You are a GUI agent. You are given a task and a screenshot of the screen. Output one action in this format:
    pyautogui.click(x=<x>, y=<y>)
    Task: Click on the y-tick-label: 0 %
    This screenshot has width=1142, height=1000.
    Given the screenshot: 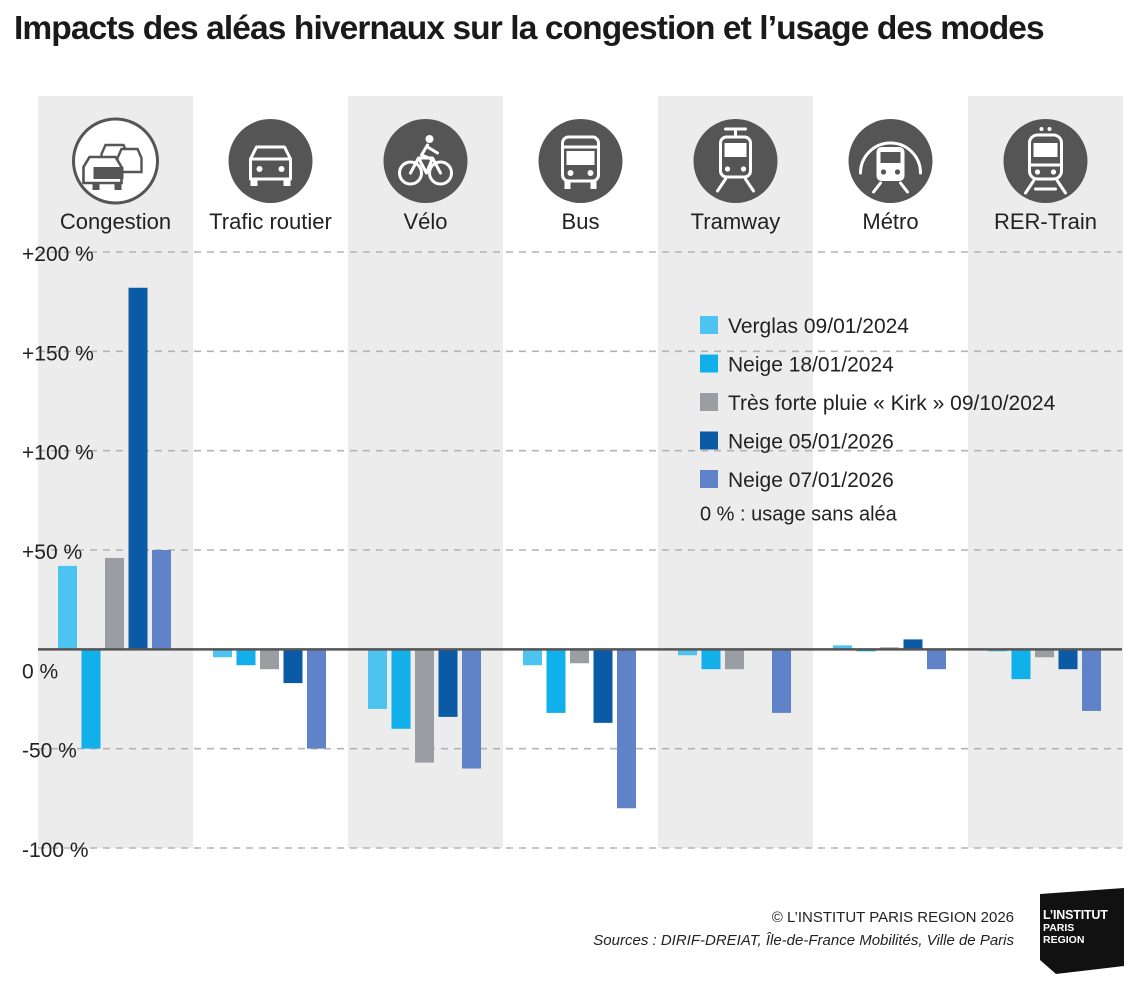 What is the action you would take?
    pyautogui.click(x=40, y=671)
    